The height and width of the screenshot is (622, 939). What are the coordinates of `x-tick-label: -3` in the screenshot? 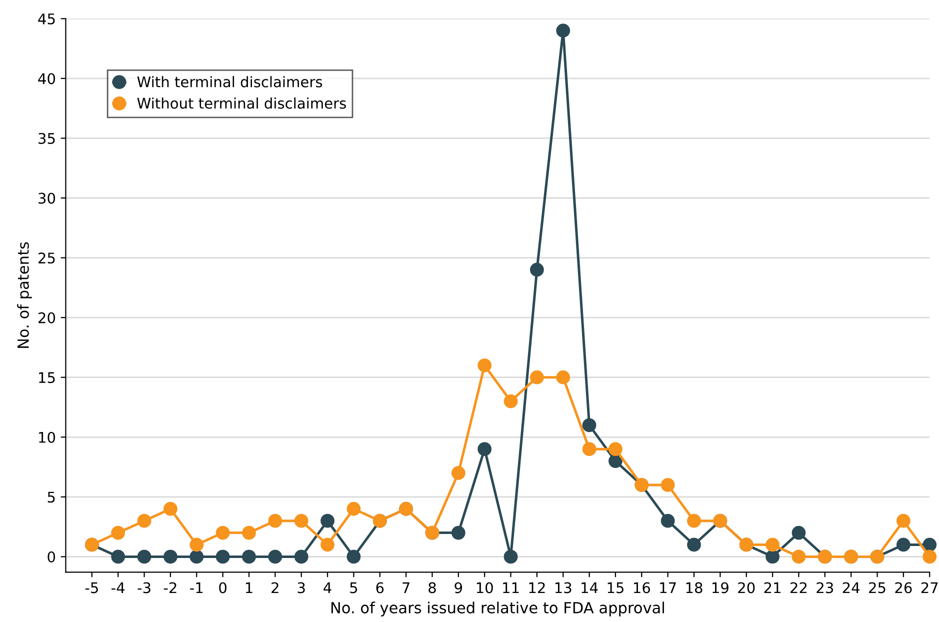 It's located at (144, 588).